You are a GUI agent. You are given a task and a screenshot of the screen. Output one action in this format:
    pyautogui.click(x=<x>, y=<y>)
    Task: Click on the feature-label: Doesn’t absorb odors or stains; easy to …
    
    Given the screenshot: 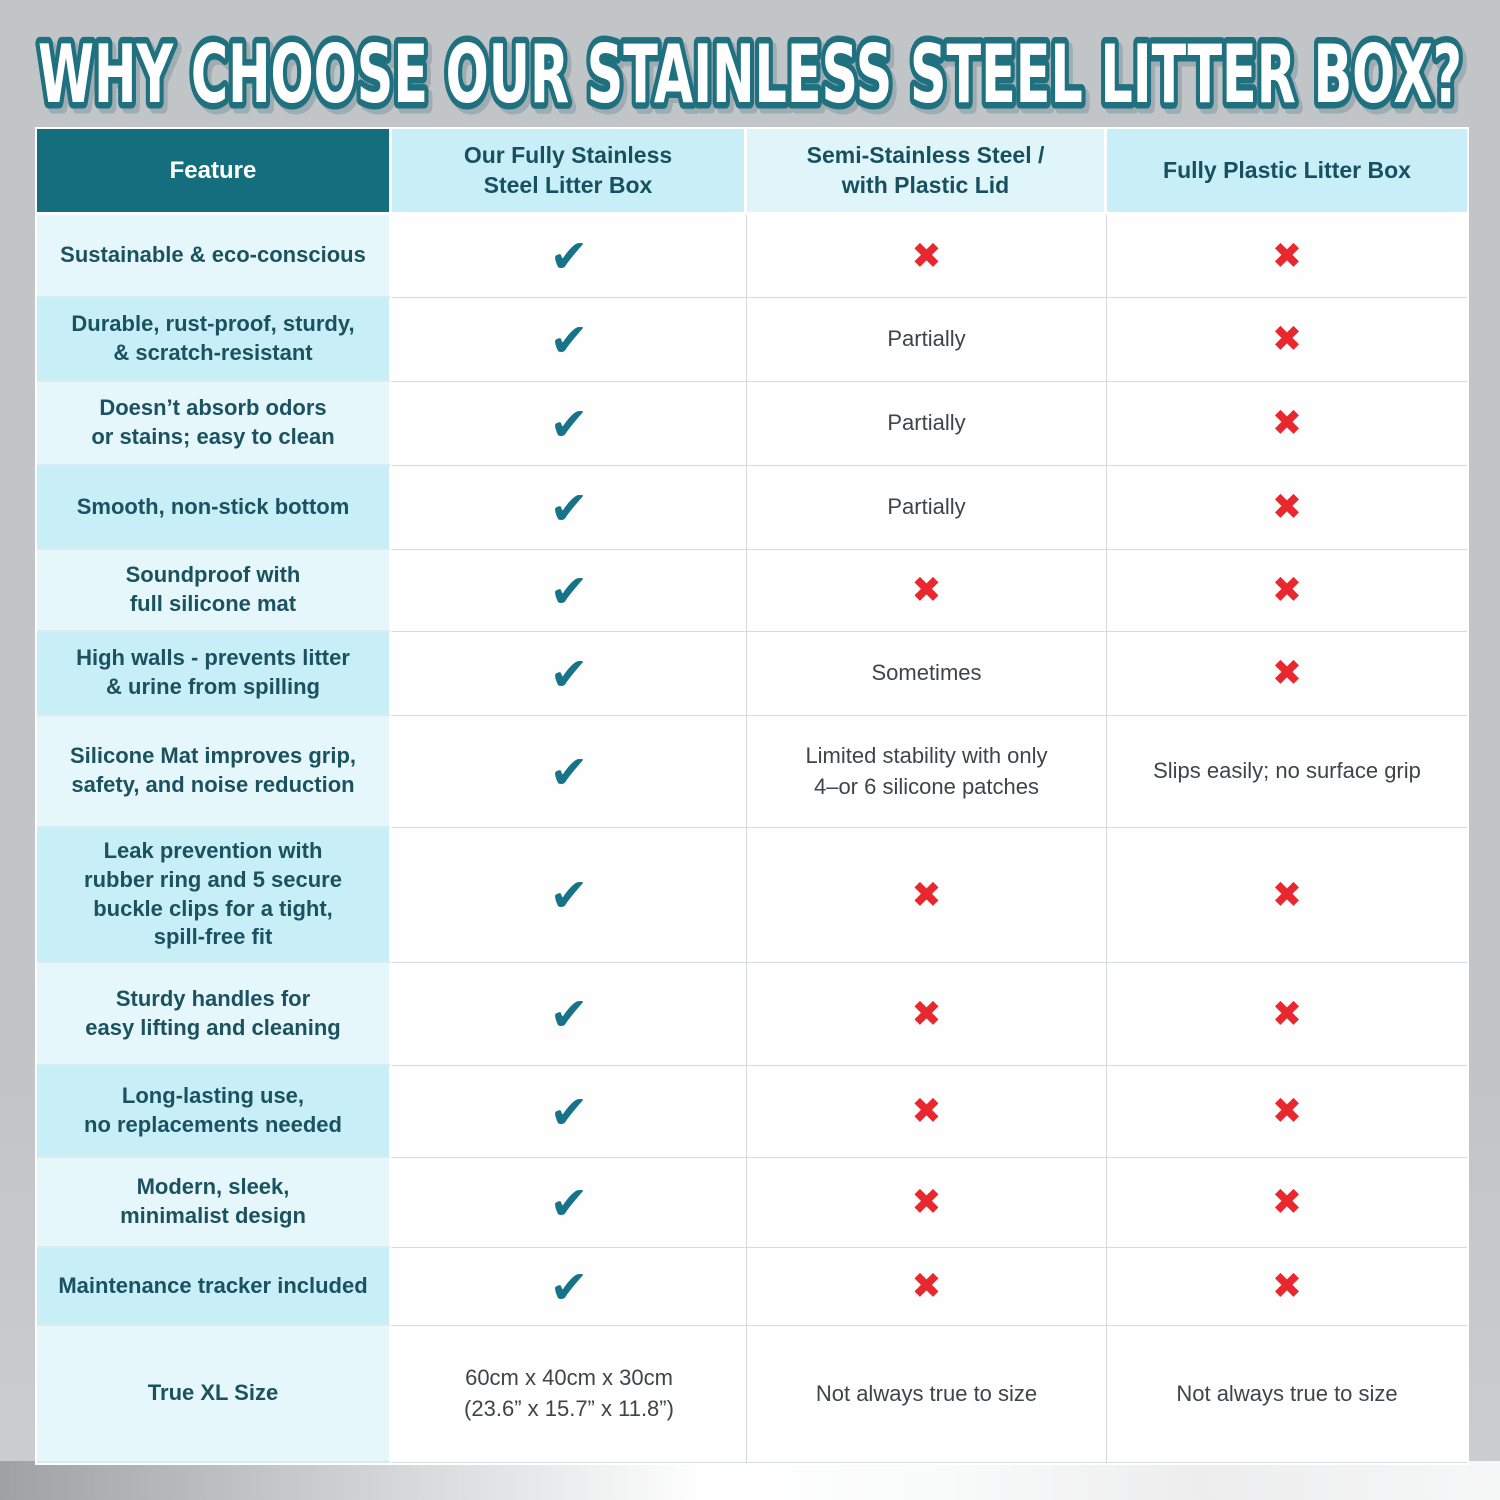 What is the action you would take?
    pyautogui.click(x=214, y=424)
    